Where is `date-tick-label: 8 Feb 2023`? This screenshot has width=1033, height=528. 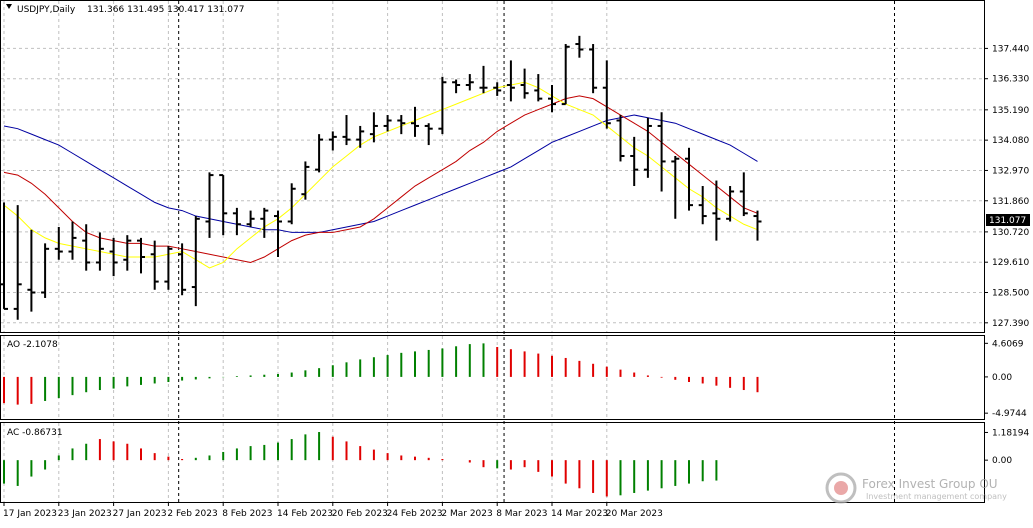 date-tick-label: 8 Feb 2023 is located at coordinates (247, 514).